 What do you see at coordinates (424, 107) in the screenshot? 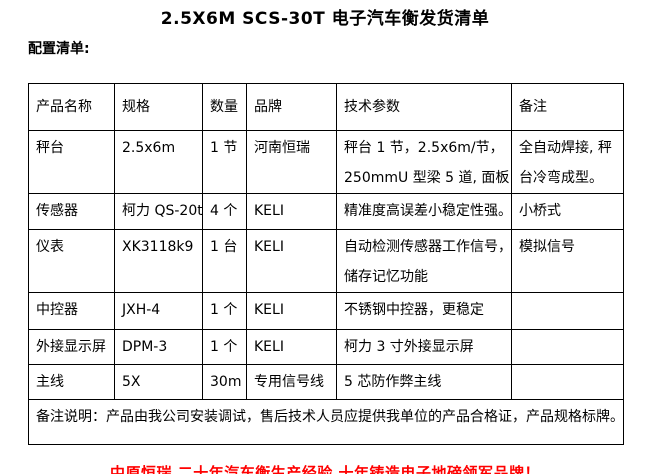
I see `header-tech-params: 技术参数` at bounding box center [424, 107].